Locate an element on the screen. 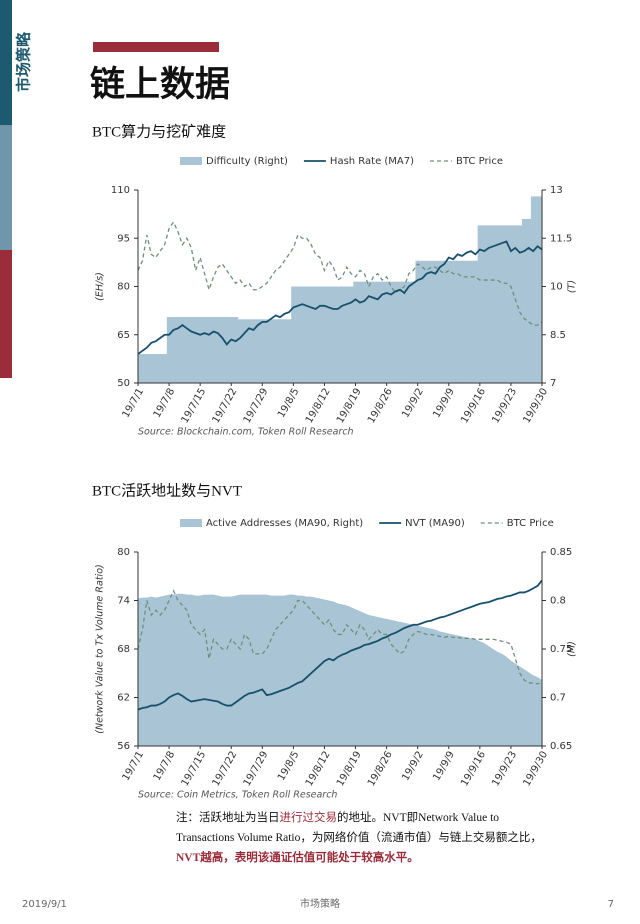 This screenshot has height=924, width=640. y-tick-label: 74 is located at coordinates (123, 601).